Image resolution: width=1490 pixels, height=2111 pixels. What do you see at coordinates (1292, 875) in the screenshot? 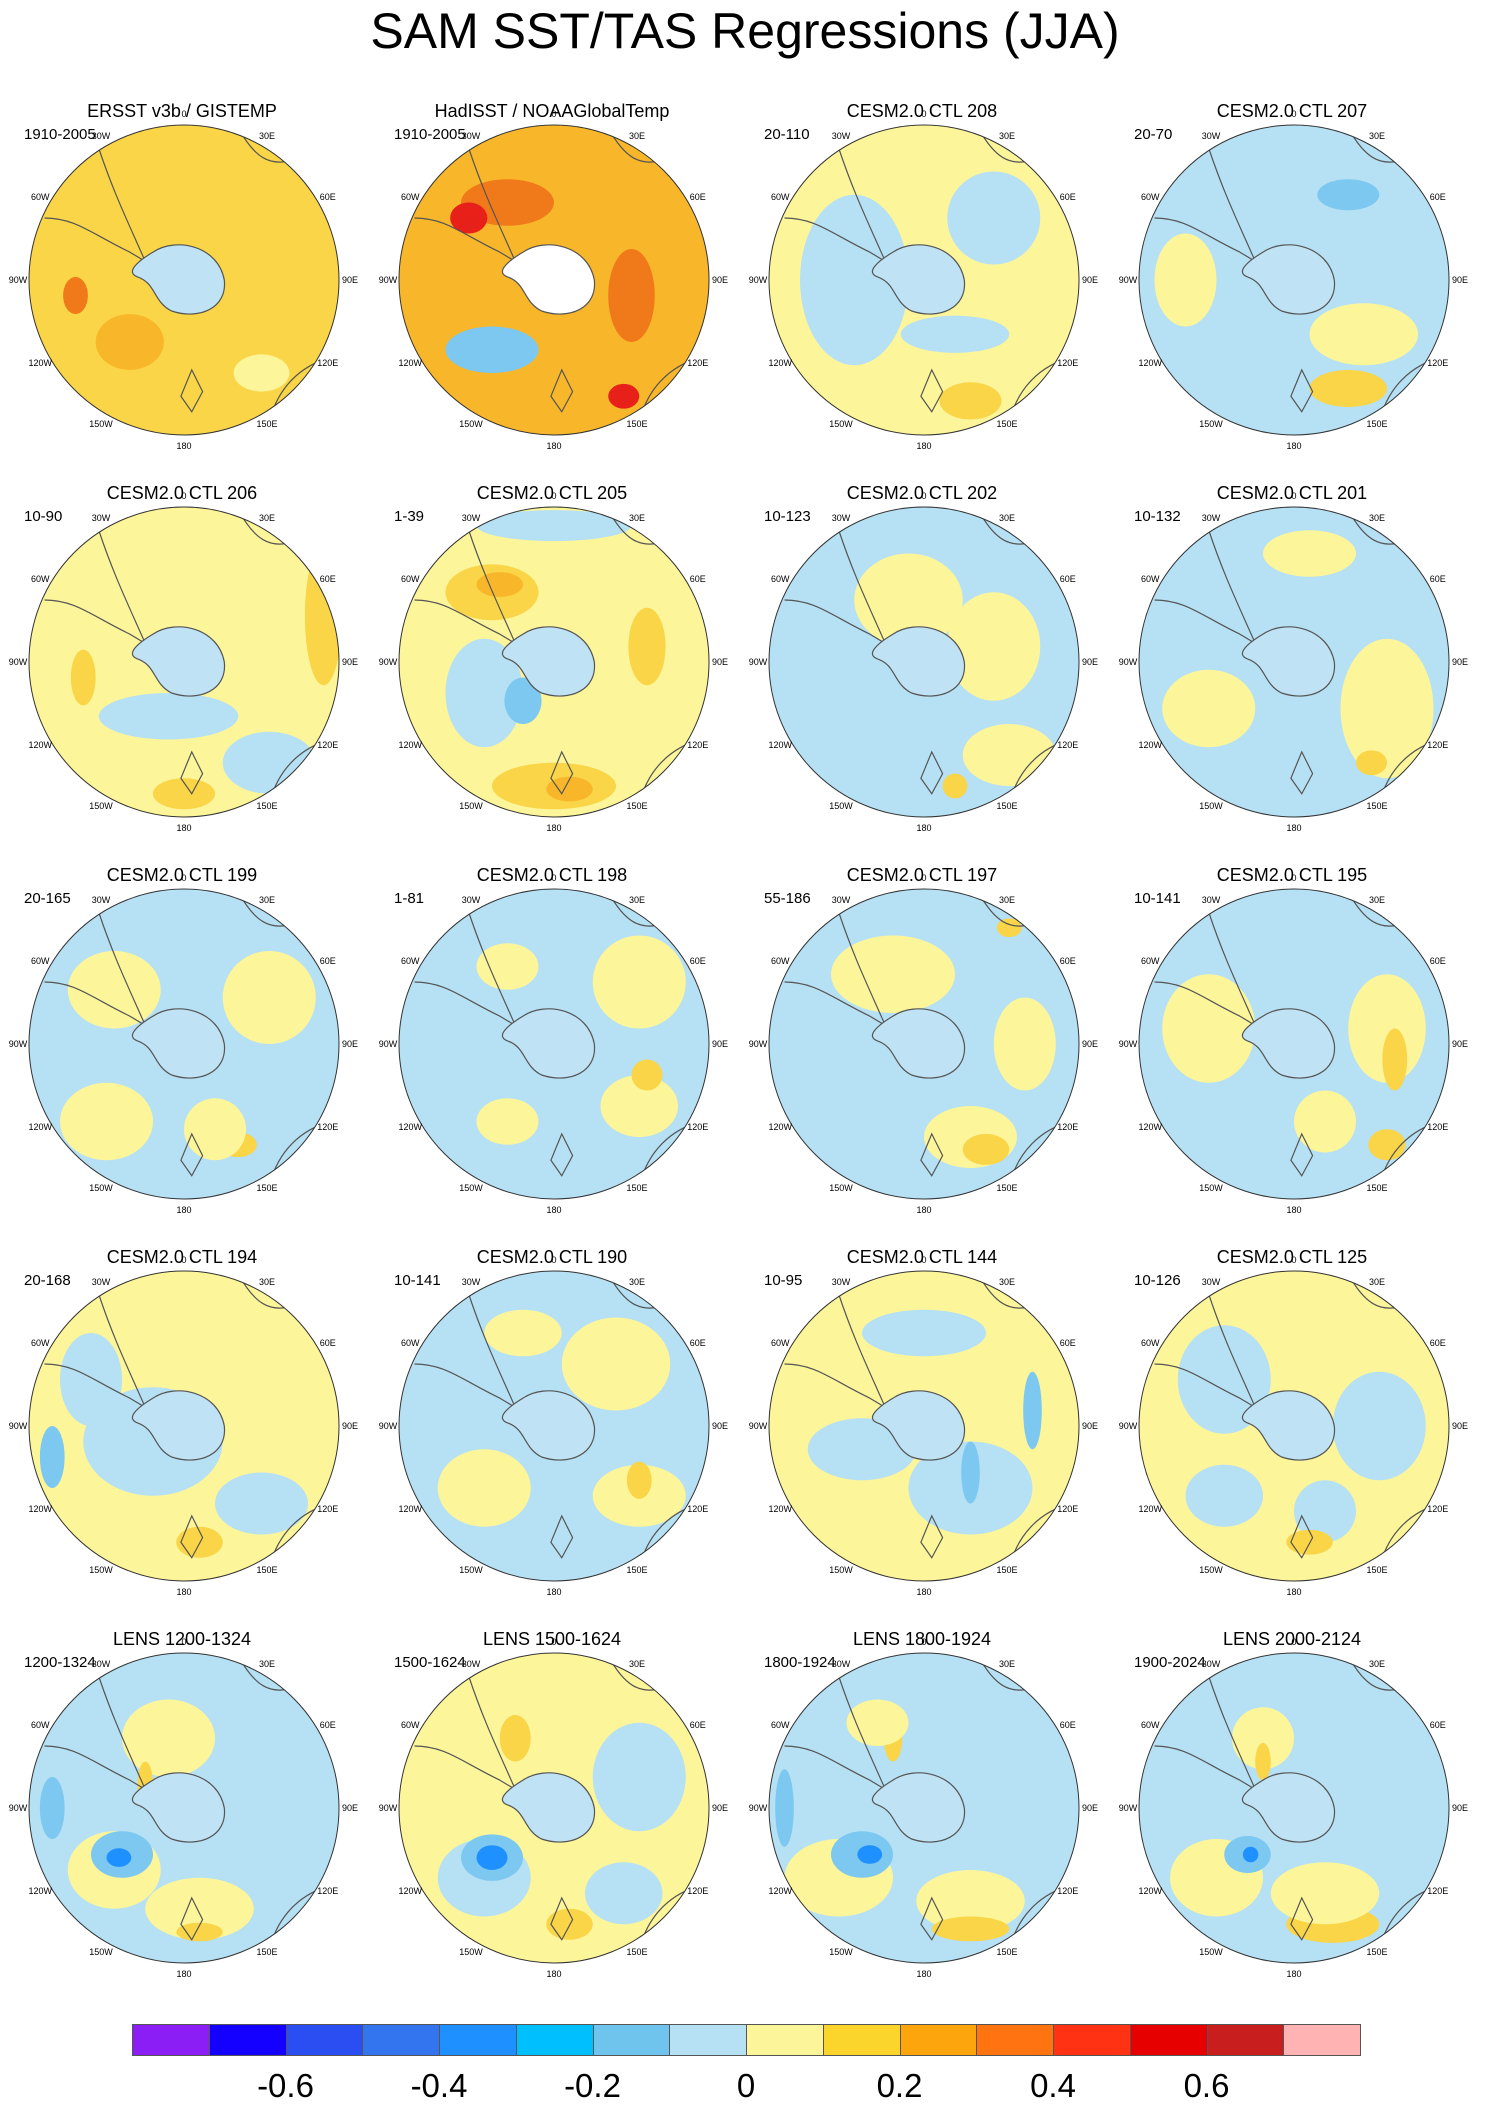
I see `panel-title: CESM2.0 CTL 195` at bounding box center [1292, 875].